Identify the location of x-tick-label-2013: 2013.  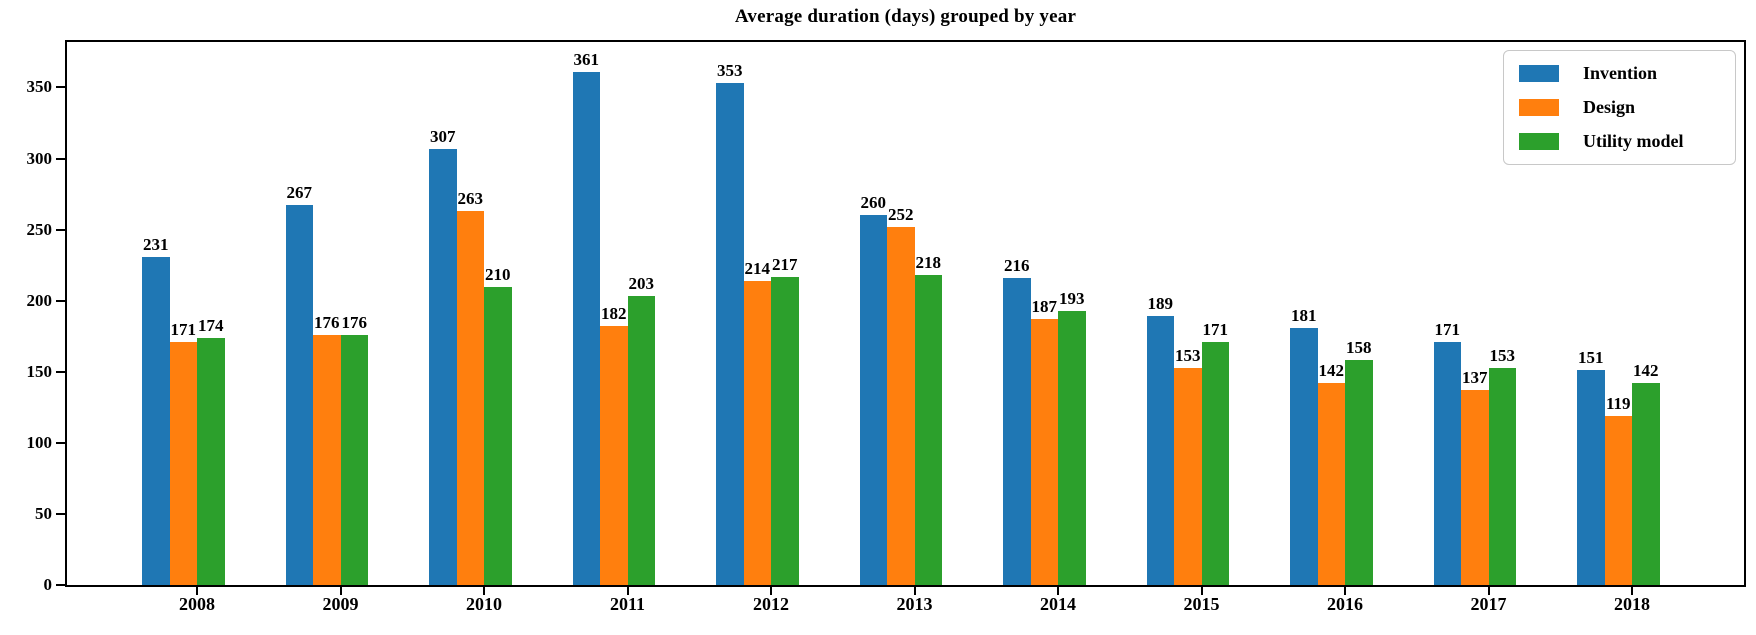
(914, 604).